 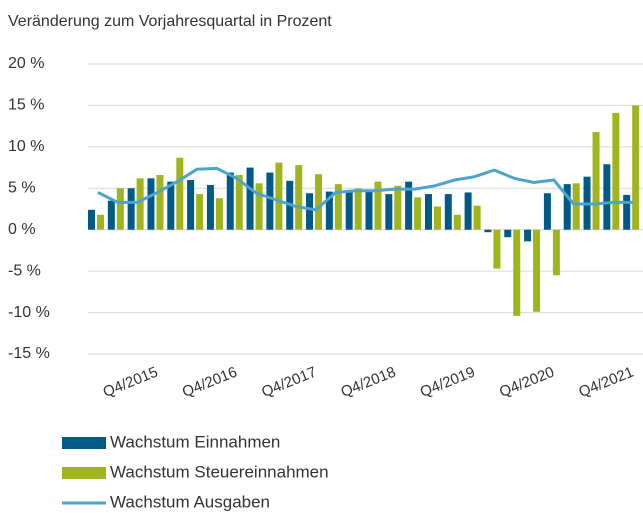 I want to click on line, so click(x=365, y=189).